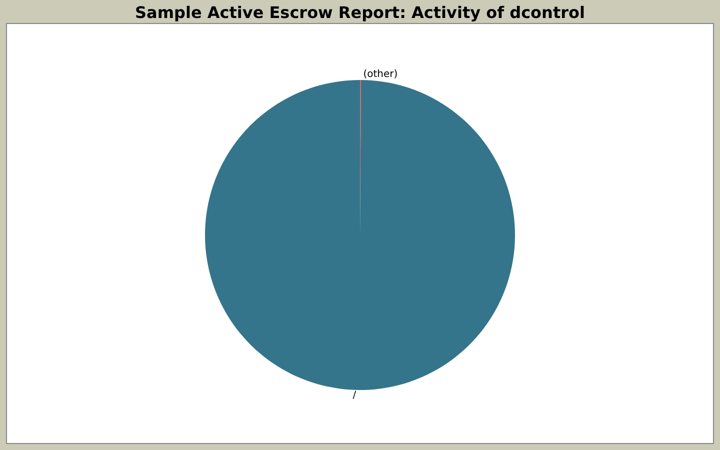  Describe the element at coordinates (360, 12) in the screenshot. I see `chart-title: Sample Active Escrow Report: Activity of dcontrol` at that location.